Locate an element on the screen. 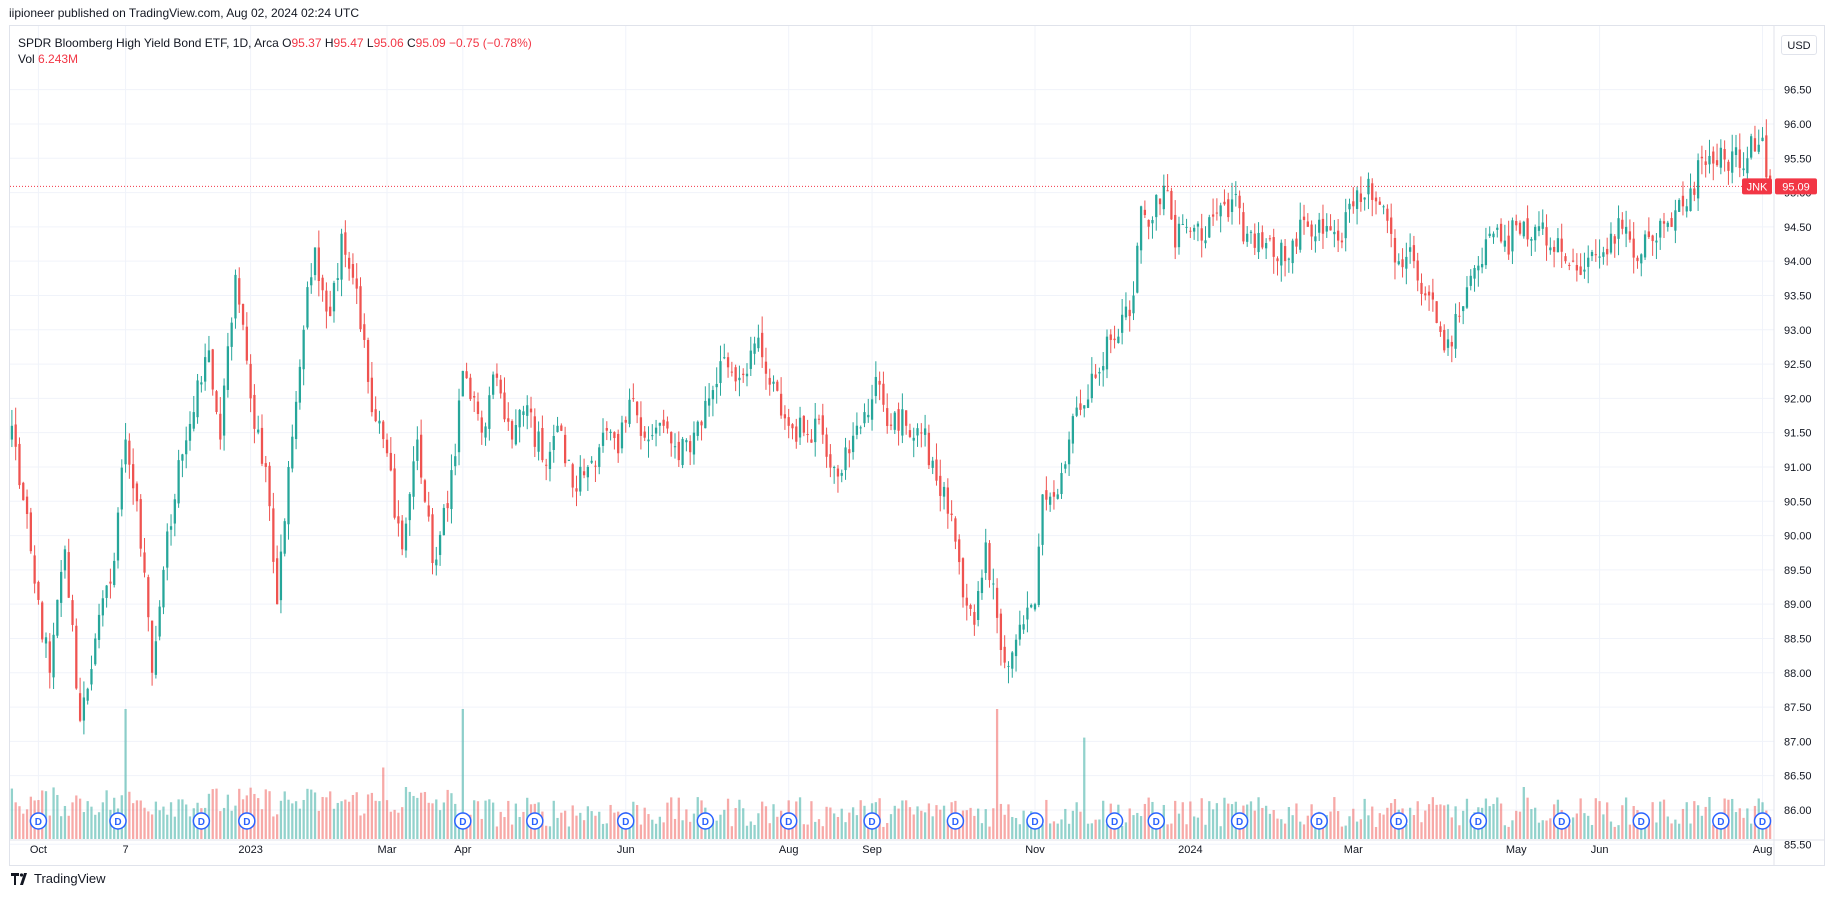  footer-brand: TradingView is located at coordinates (58, 878).